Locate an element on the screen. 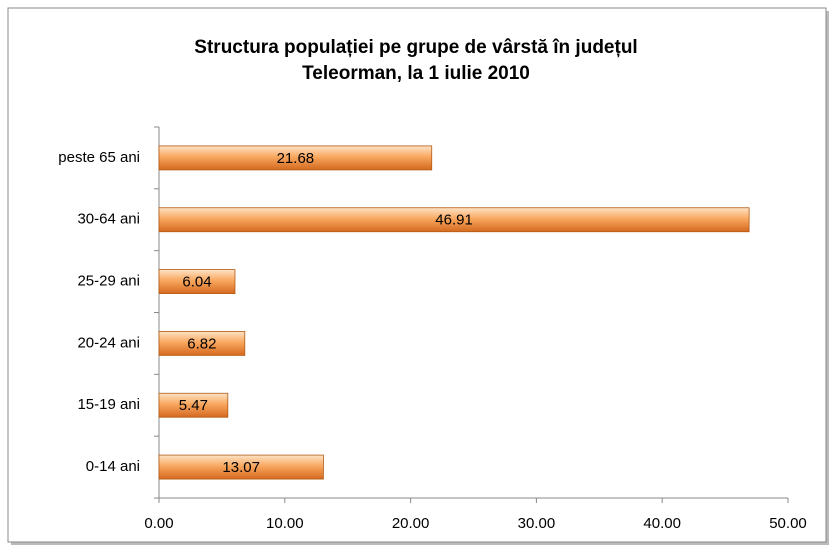 This screenshot has height=550, width=833. x-tick-label: 20.00 is located at coordinates (411, 523).